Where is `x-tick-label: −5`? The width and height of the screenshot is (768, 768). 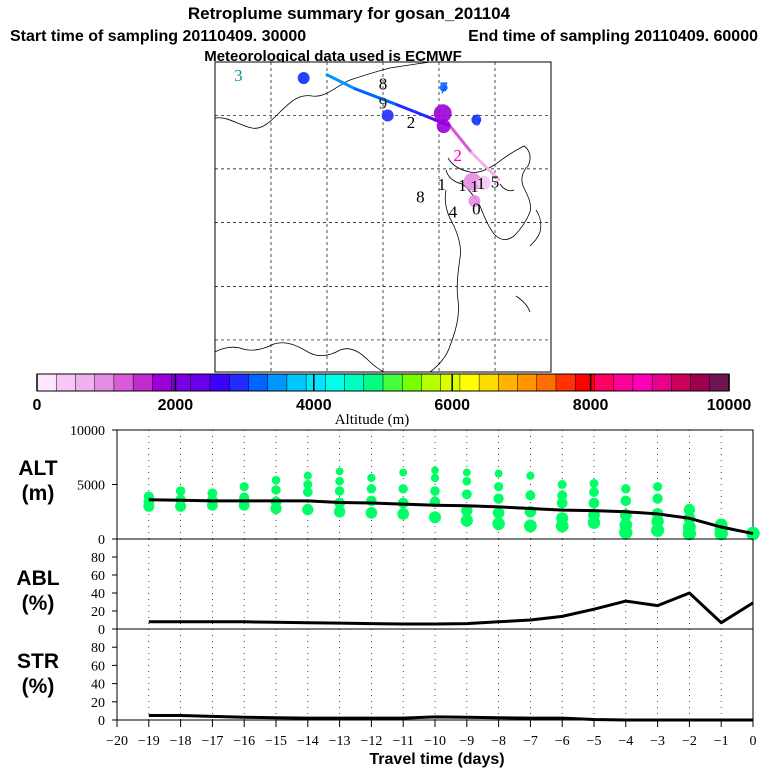 x-tick-label: −5 is located at coordinates (594, 741).